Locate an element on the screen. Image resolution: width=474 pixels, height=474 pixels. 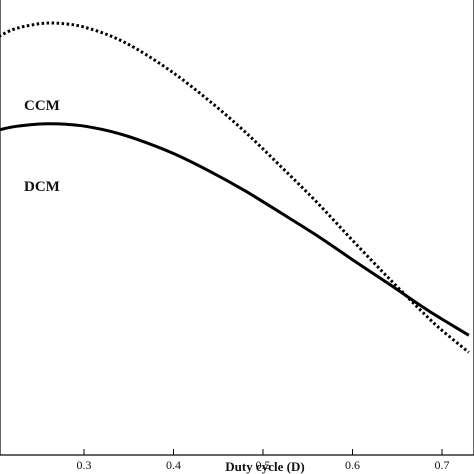
x-axis-ticks: 0.3 0.4 0.5 0.6 0.7 is located at coordinates (263, 460).